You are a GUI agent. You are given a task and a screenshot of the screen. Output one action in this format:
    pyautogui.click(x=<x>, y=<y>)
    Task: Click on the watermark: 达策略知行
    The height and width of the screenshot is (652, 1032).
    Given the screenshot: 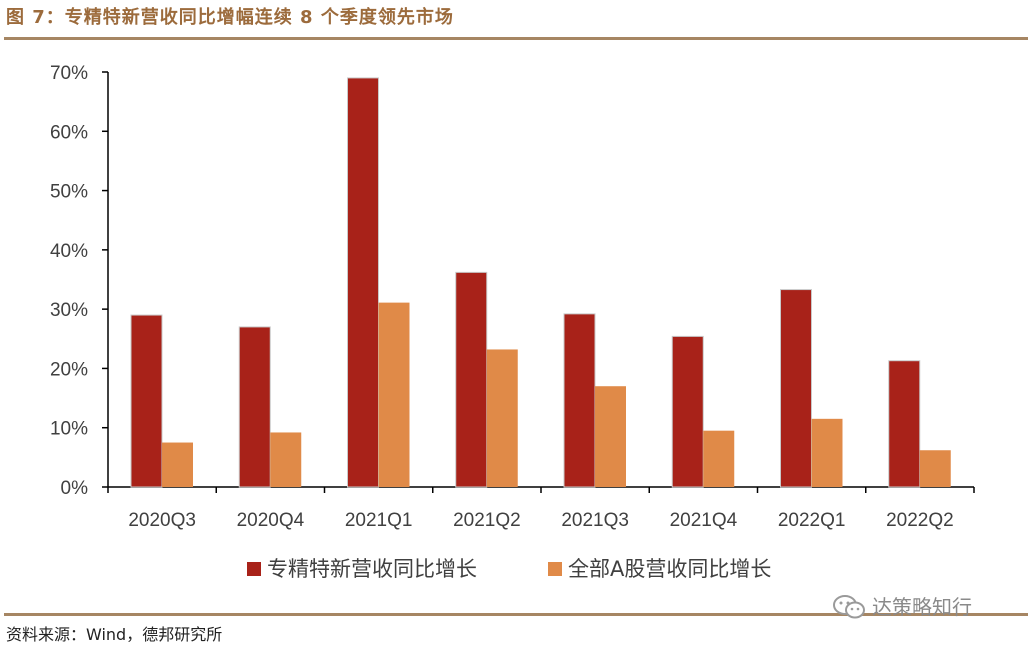 What is the action you would take?
    pyautogui.click(x=902, y=607)
    